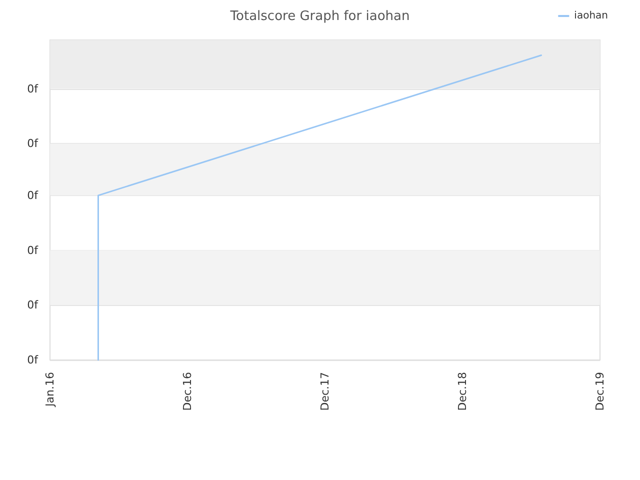 Image resolution: width=640 pixels, height=480 pixels. What do you see at coordinates (462, 391) in the screenshot?
I see `x-tick-label: Dec.18` at bounding box center [462, 391].